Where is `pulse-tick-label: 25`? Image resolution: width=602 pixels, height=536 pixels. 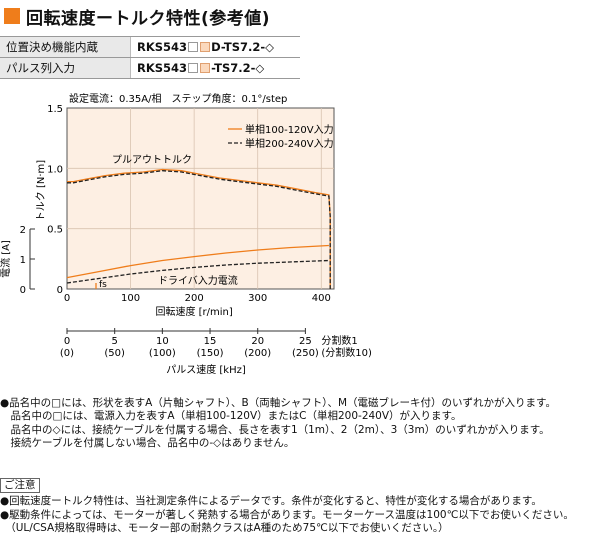 pulse-tick-label: 25 is located at coordinates (305, 341).